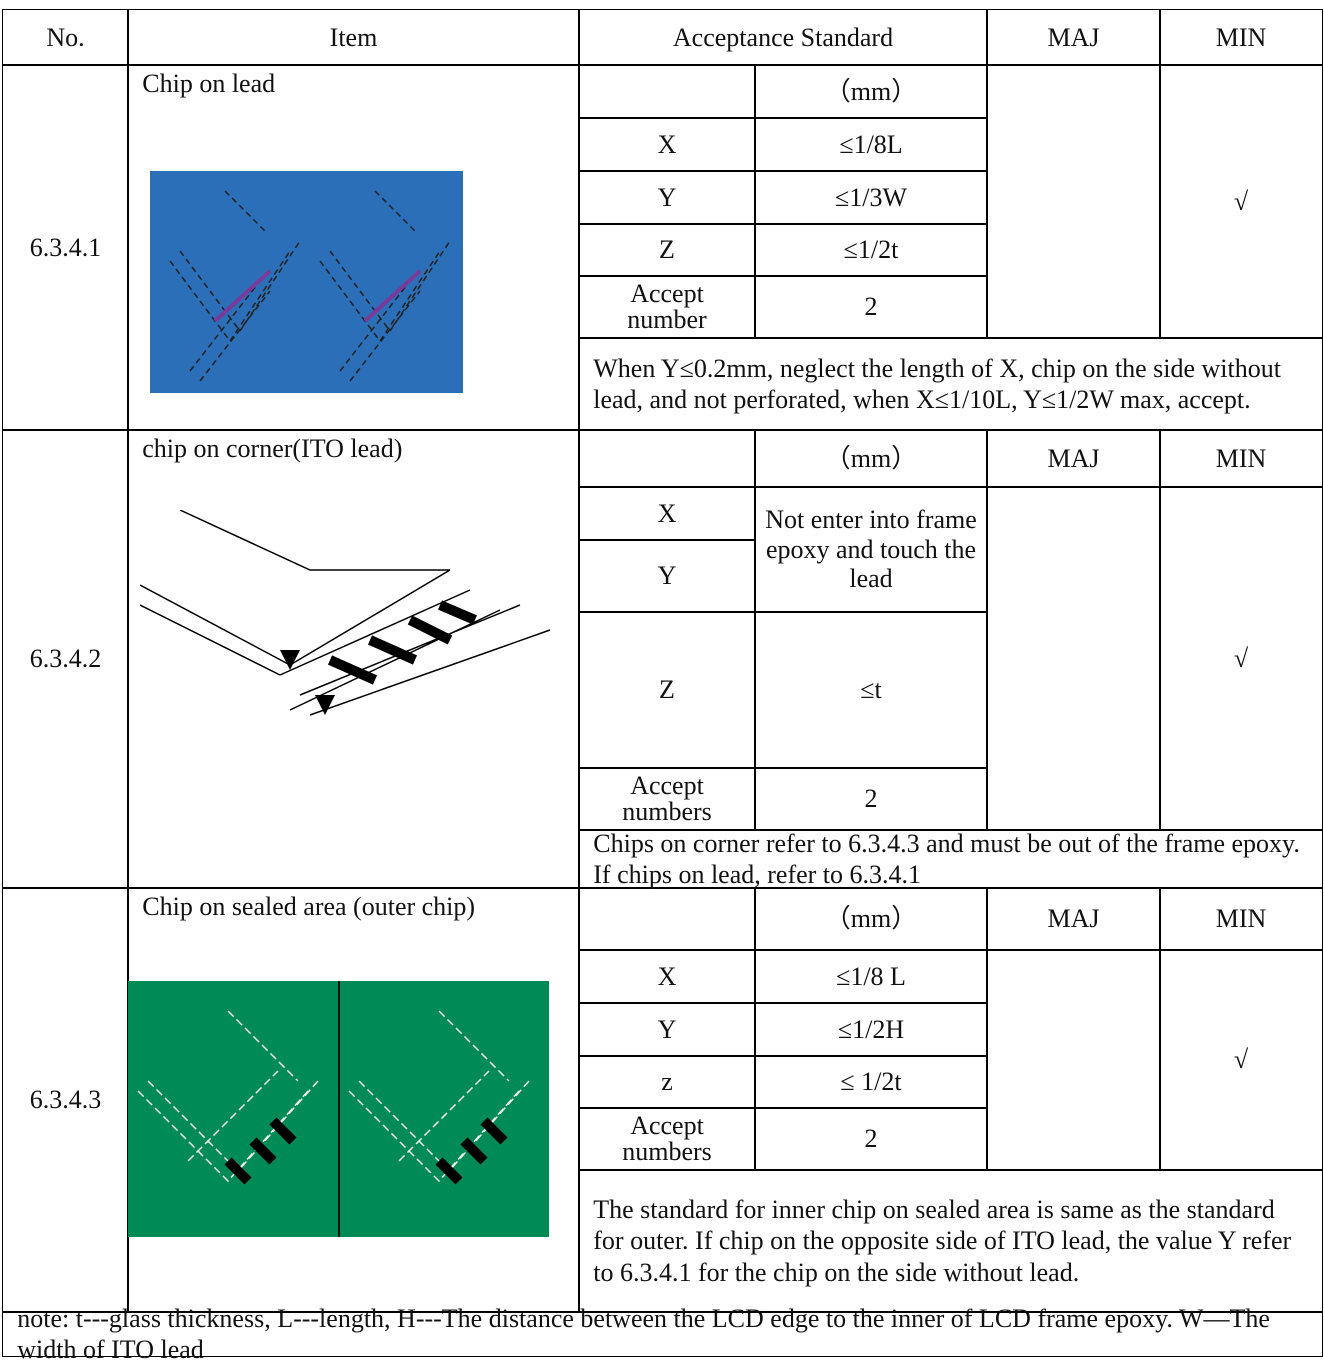 The image size is (1324, 1365). I want to click on accept-label: Accept number, so click(667, 307).